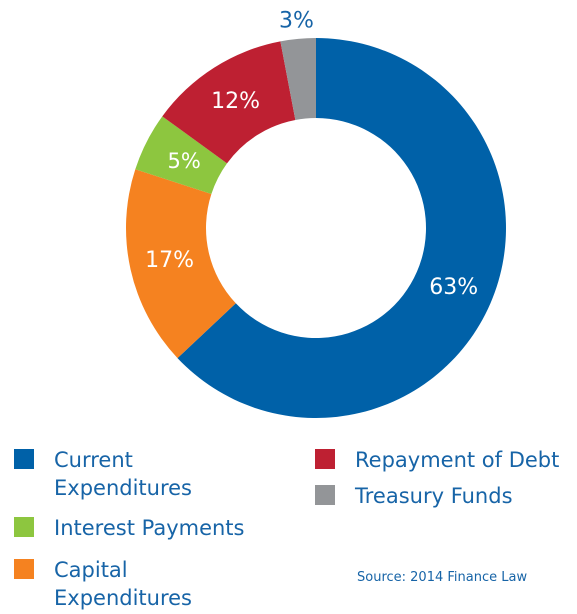 This screenshot has width=577, height=614. I want to click on slice-repayment-of-debt, so click(229, 102).